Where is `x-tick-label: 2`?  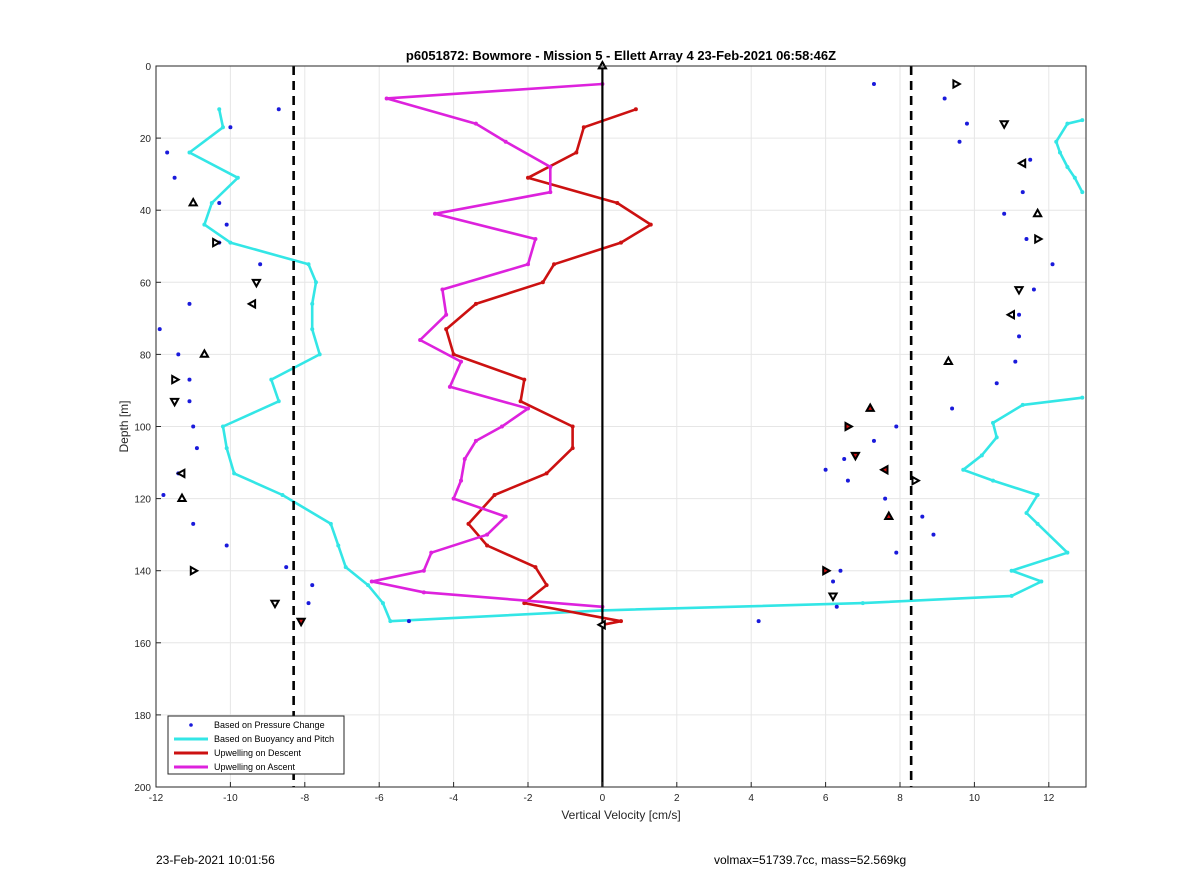 x-tick-label: 2 is located at coordinates (677, 798).